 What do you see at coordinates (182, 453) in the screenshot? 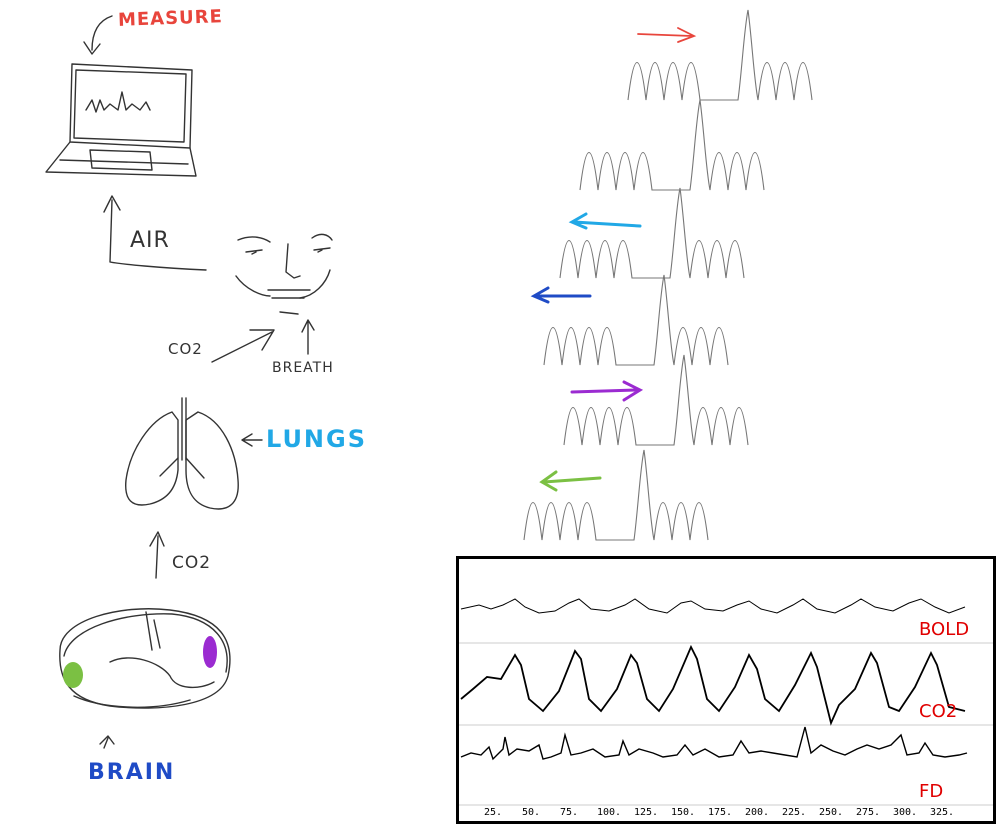
I see `lungs-icon` at bounding box center [182, 453].